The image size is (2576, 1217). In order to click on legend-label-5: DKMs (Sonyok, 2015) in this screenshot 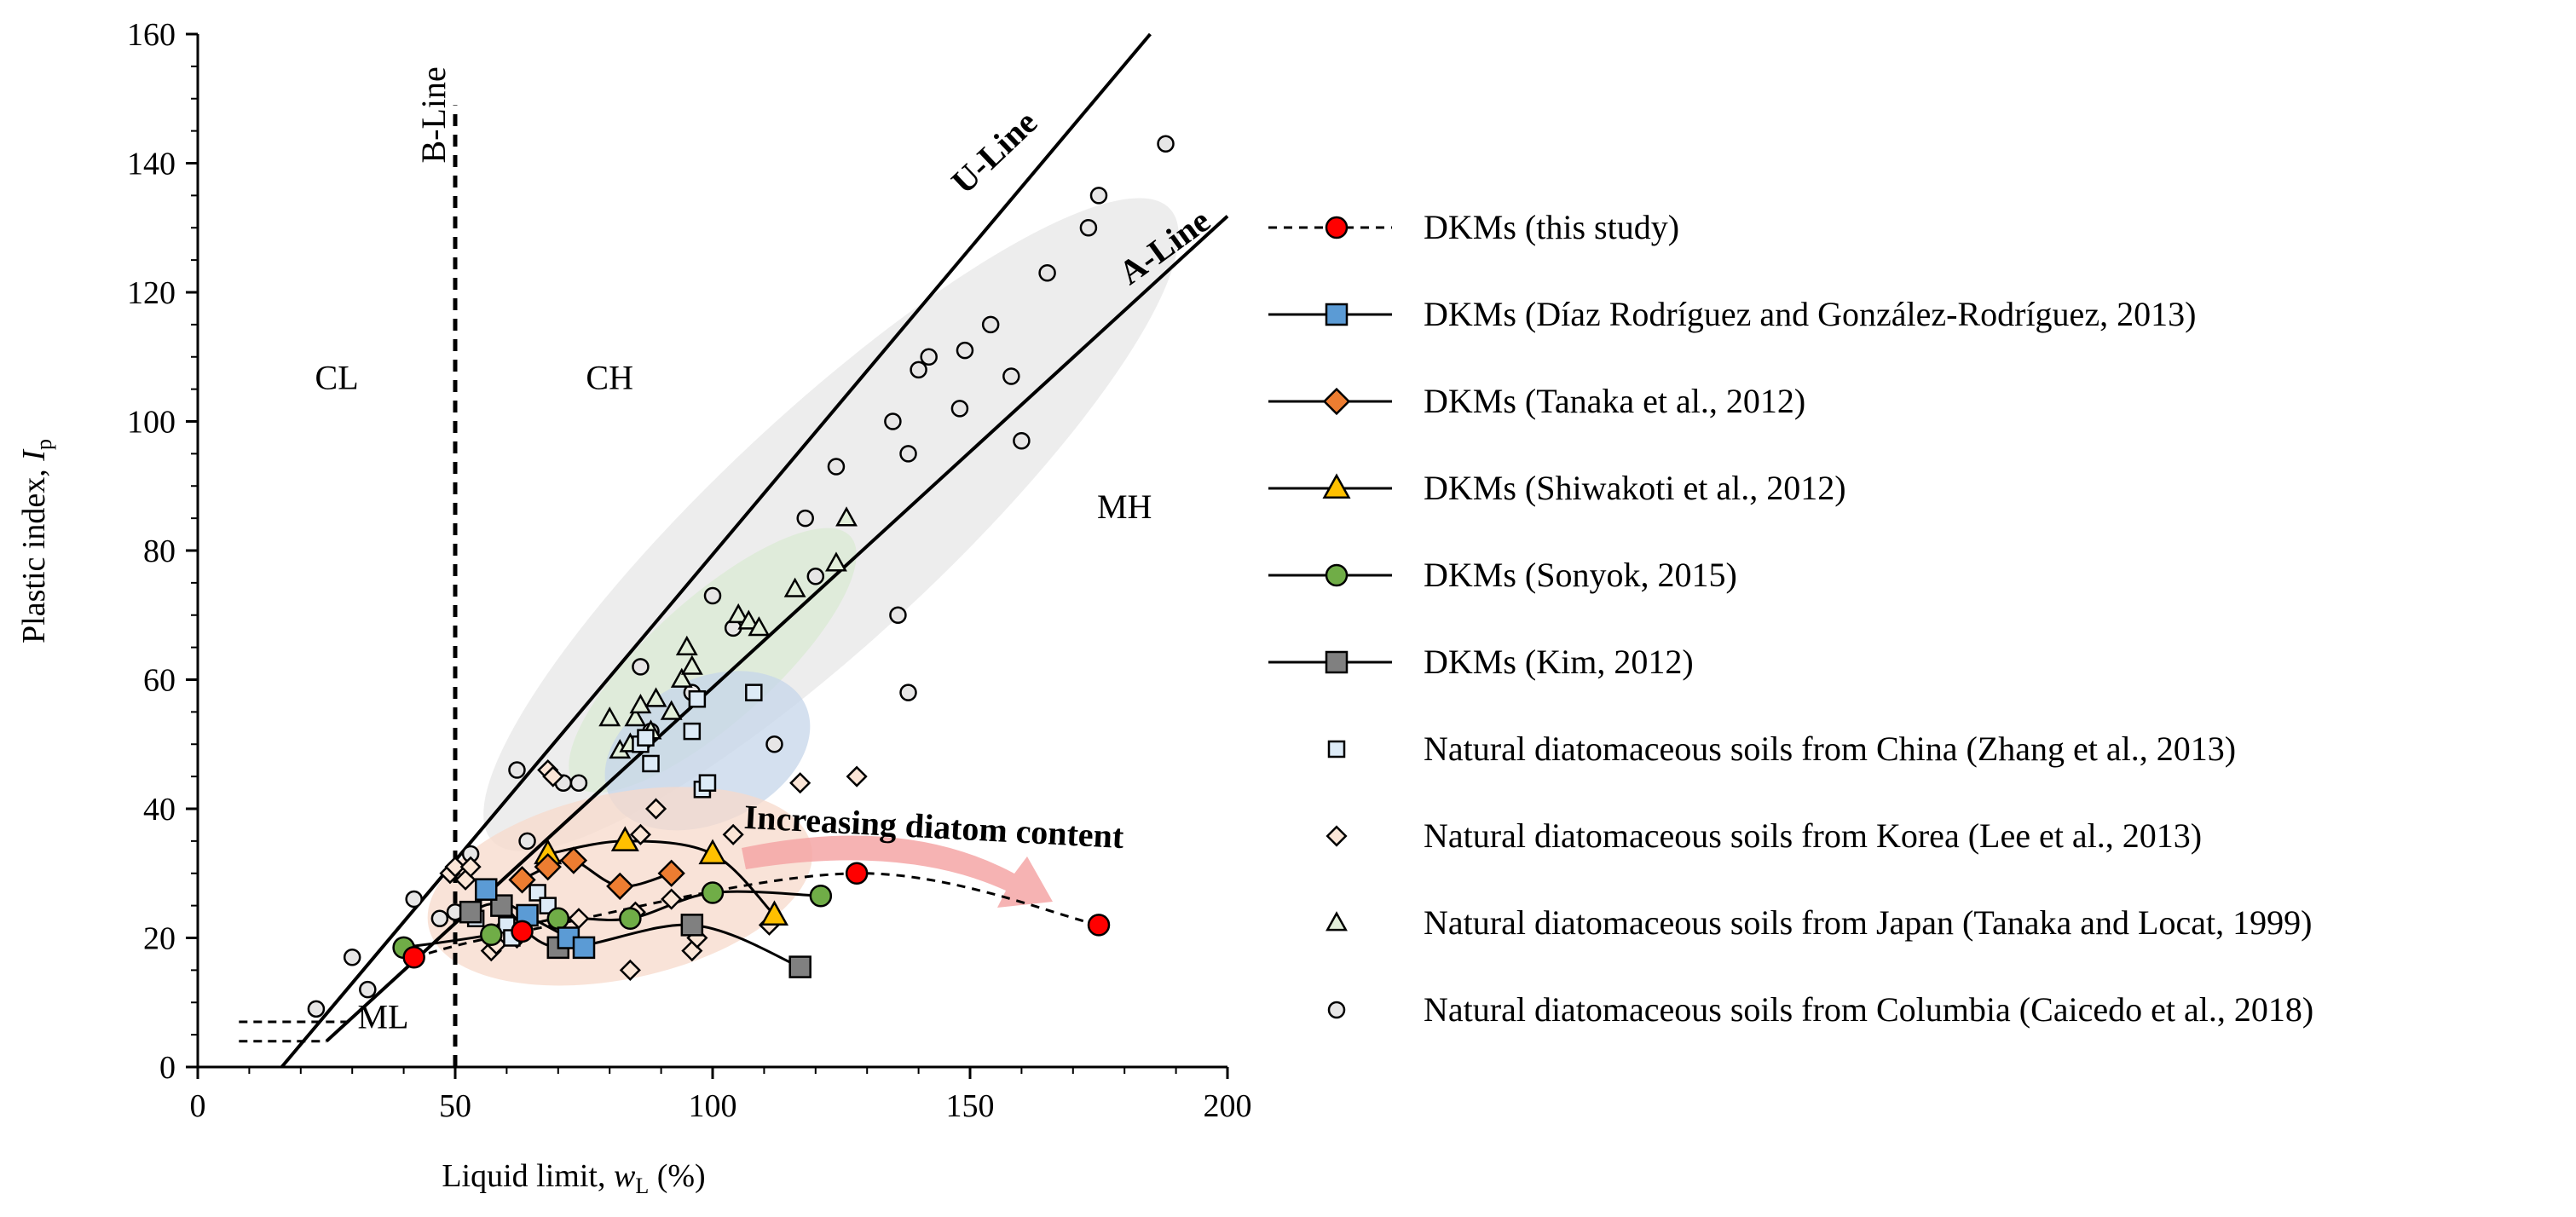, I will do `click(1580, 575)`.